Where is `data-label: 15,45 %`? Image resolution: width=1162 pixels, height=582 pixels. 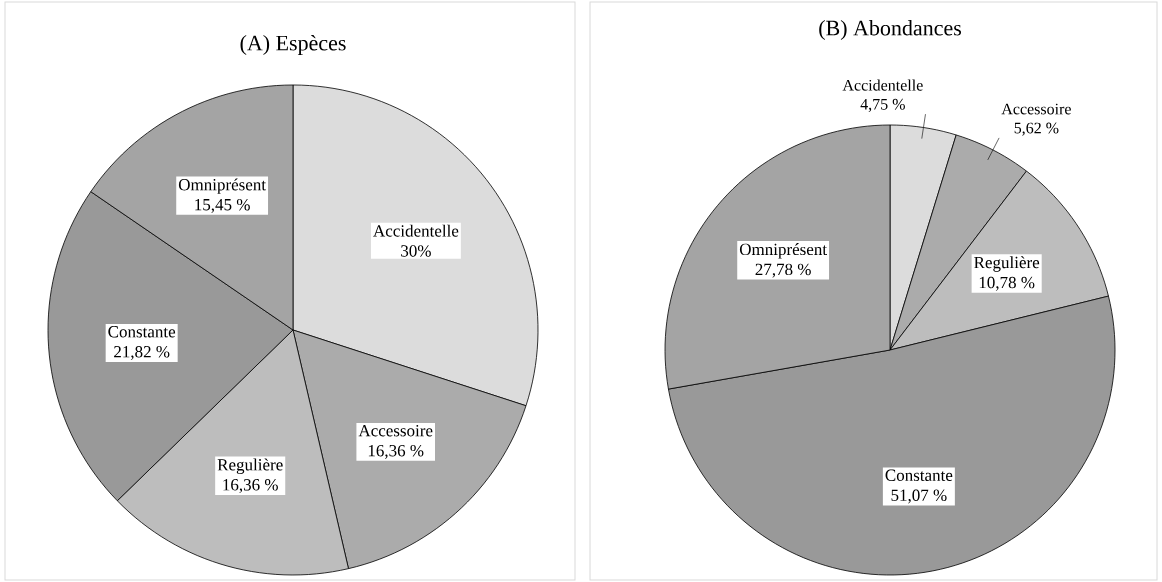 data-label: 15,45 % is located at coordinates (222, 205).